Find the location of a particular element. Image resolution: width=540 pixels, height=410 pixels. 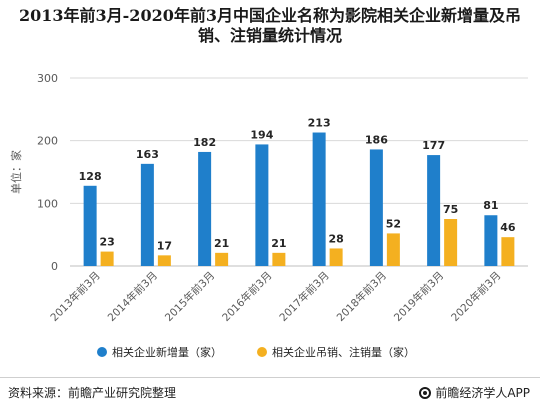

y-axis-label: 单位：家 is located at coordinates (16, 172).